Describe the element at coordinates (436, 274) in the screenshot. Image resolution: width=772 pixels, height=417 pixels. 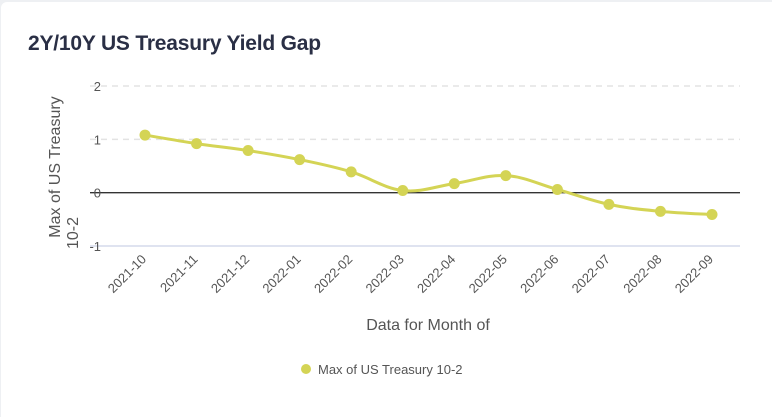
I see `x-tick-label: 2022-04` at that location.